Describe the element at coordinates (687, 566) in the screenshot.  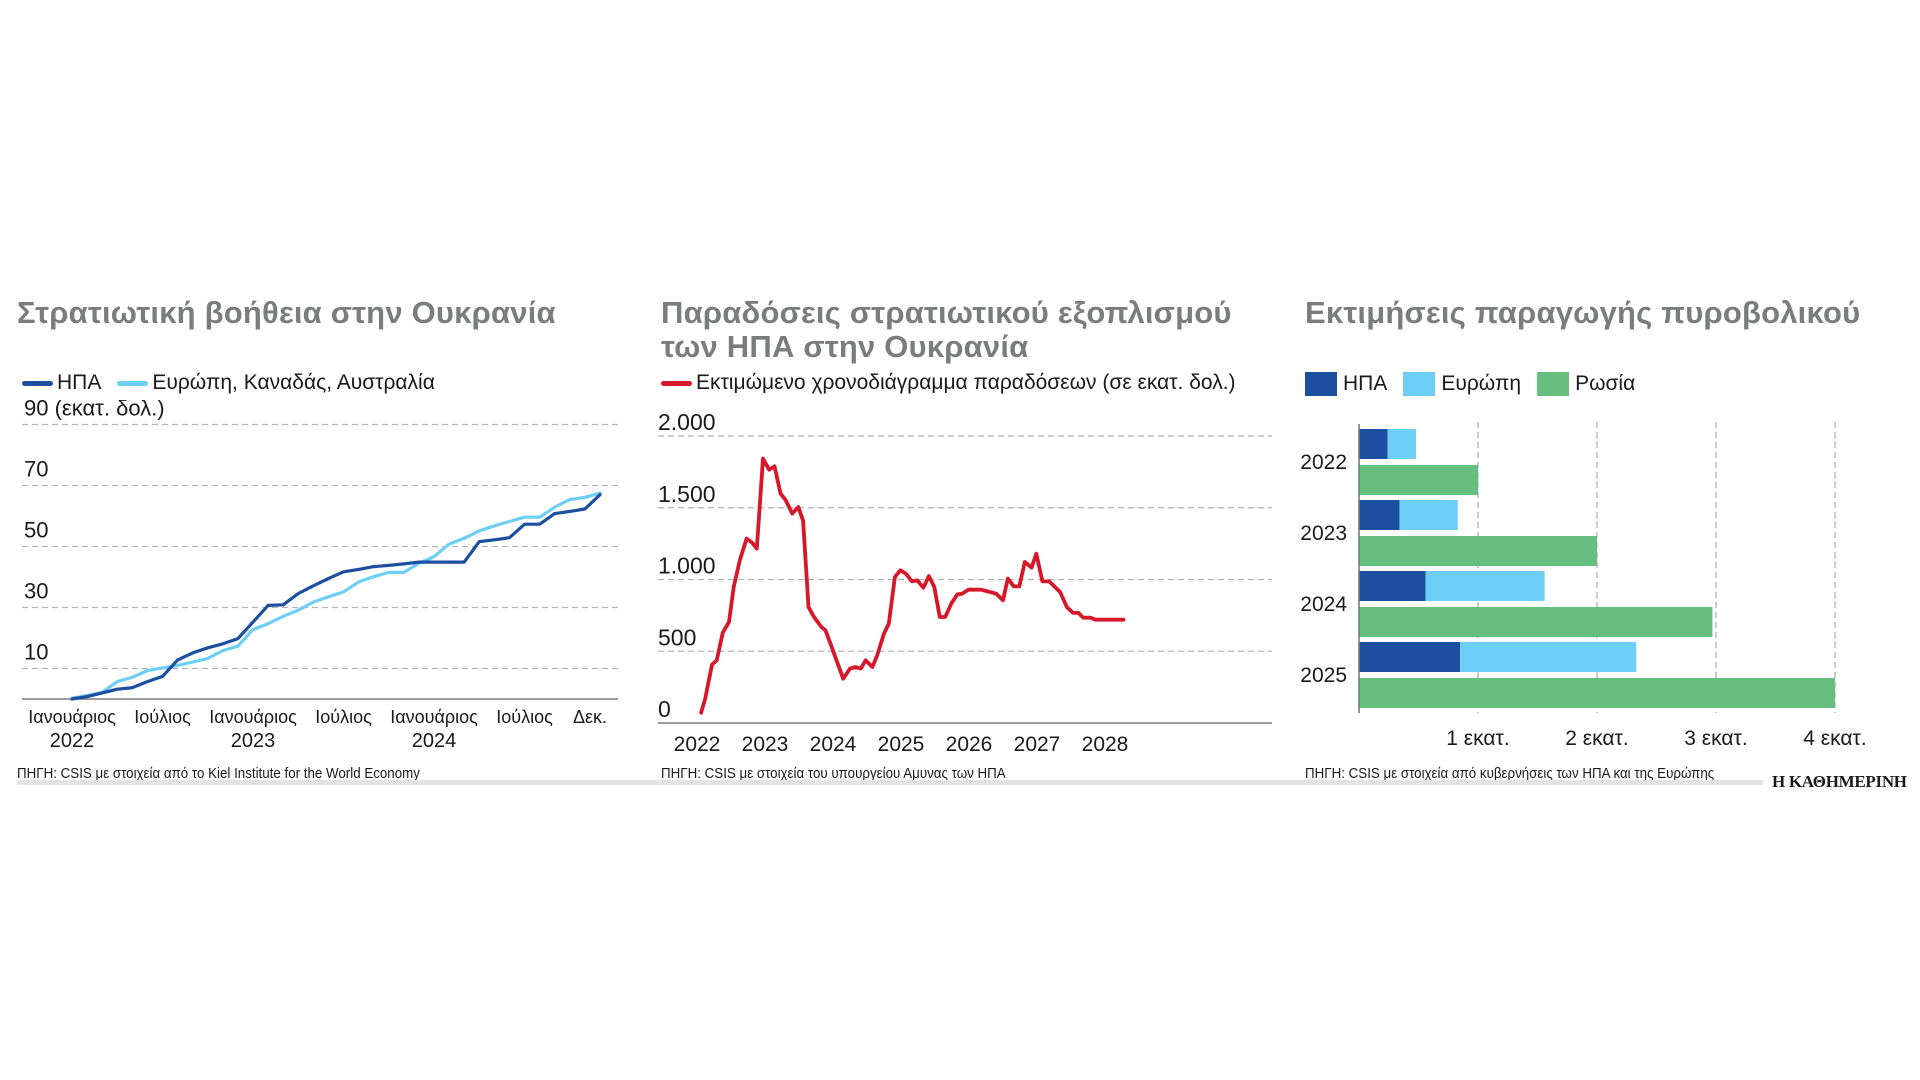
I see `y-tick-label: 1.000` at that location.